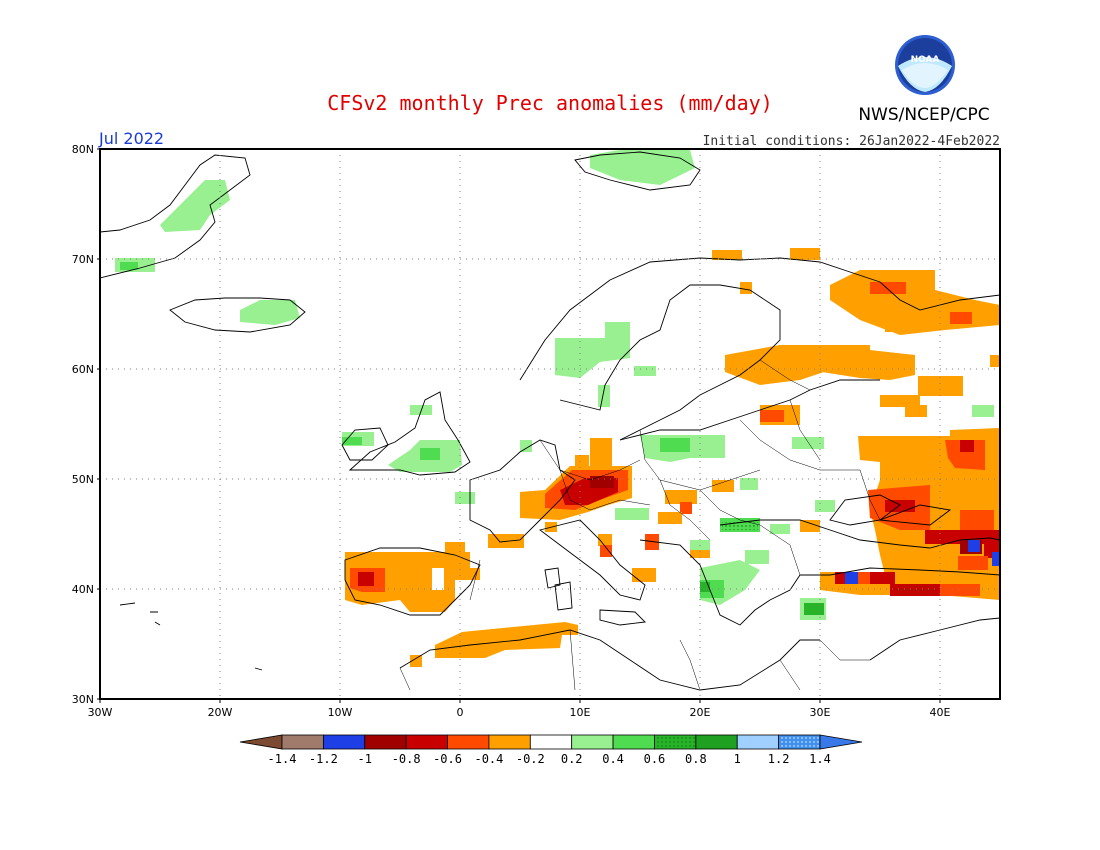 The width and height of the screenshot is (1100, 850). I want to click on longitude-tick-label: 30W, so click(100, 712).